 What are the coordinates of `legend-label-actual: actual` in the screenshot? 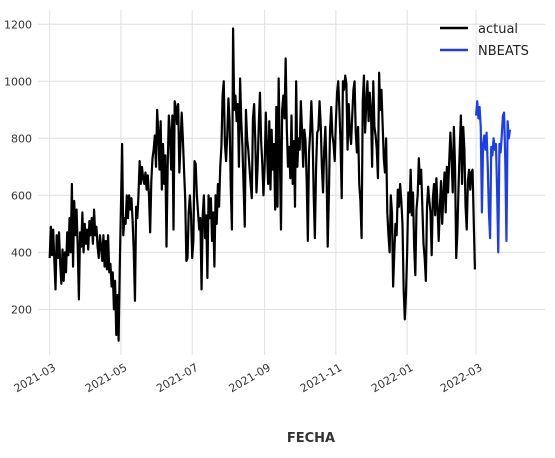 It's located at (498, 29).